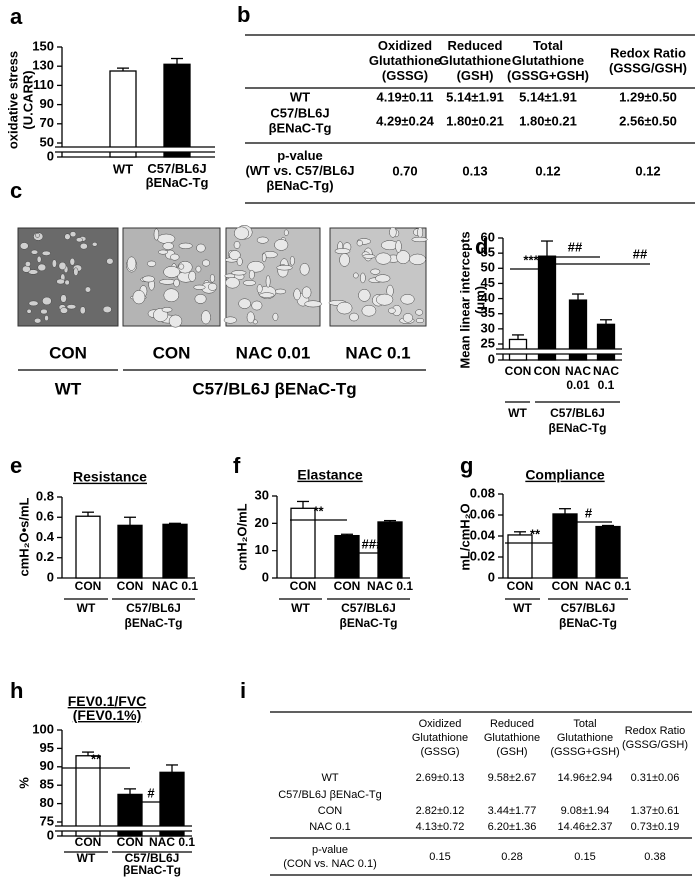 The width and height of the screenshot is (700, 878). Describe the element at coordinates (482, 513) in the screenshot. I see `y-tick-label: 0.06` at that location.